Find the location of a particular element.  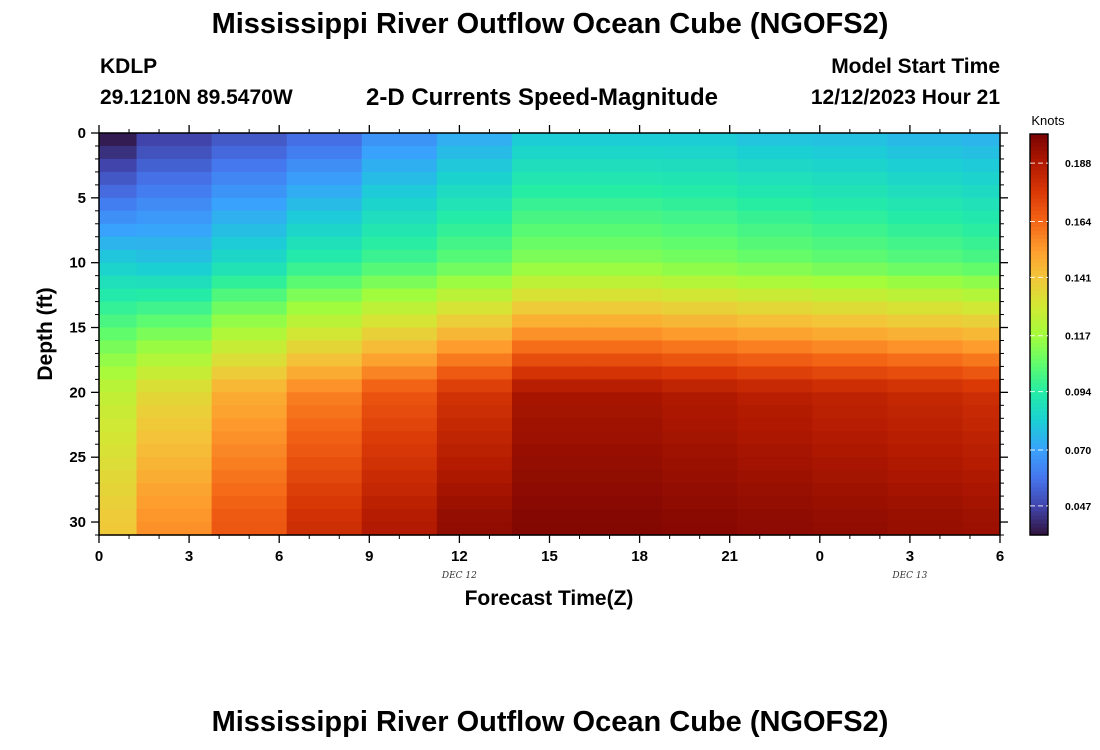

colorbar-tick-label: 0.164 is located at coordinates (1078, 222).